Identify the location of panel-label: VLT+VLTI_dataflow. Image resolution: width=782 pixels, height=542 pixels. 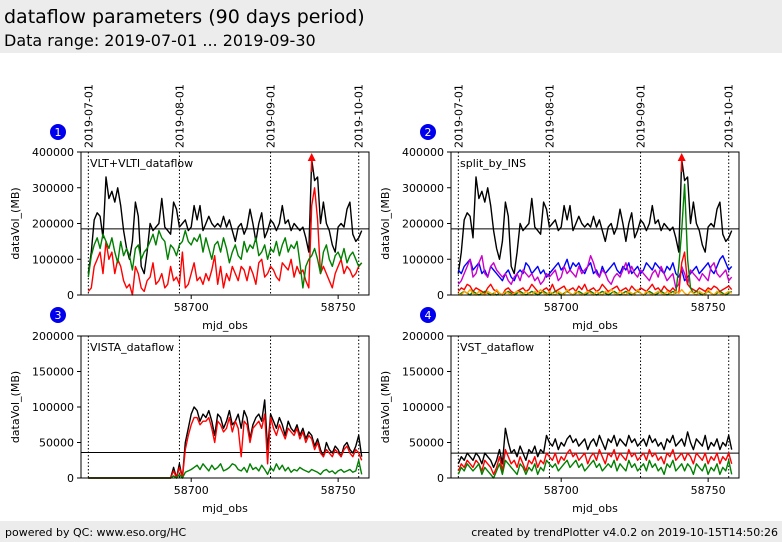
(141, 163).